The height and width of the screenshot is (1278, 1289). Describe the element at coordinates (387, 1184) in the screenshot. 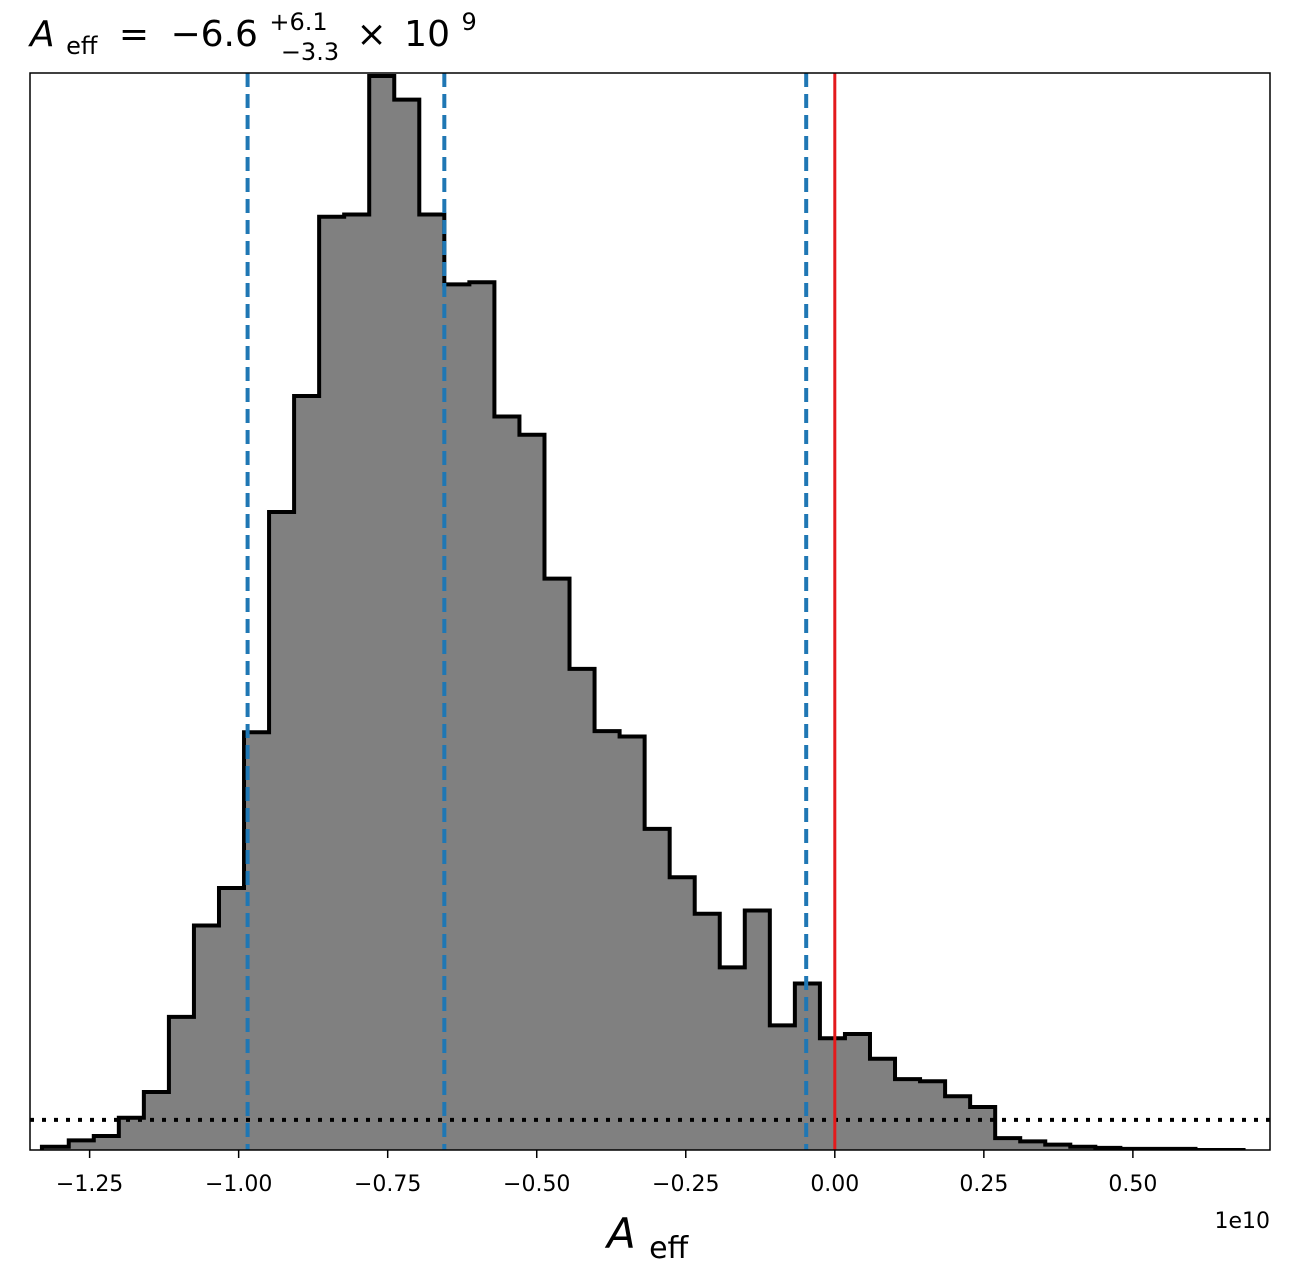

I see `x-tick-label: −0.75` at that location.